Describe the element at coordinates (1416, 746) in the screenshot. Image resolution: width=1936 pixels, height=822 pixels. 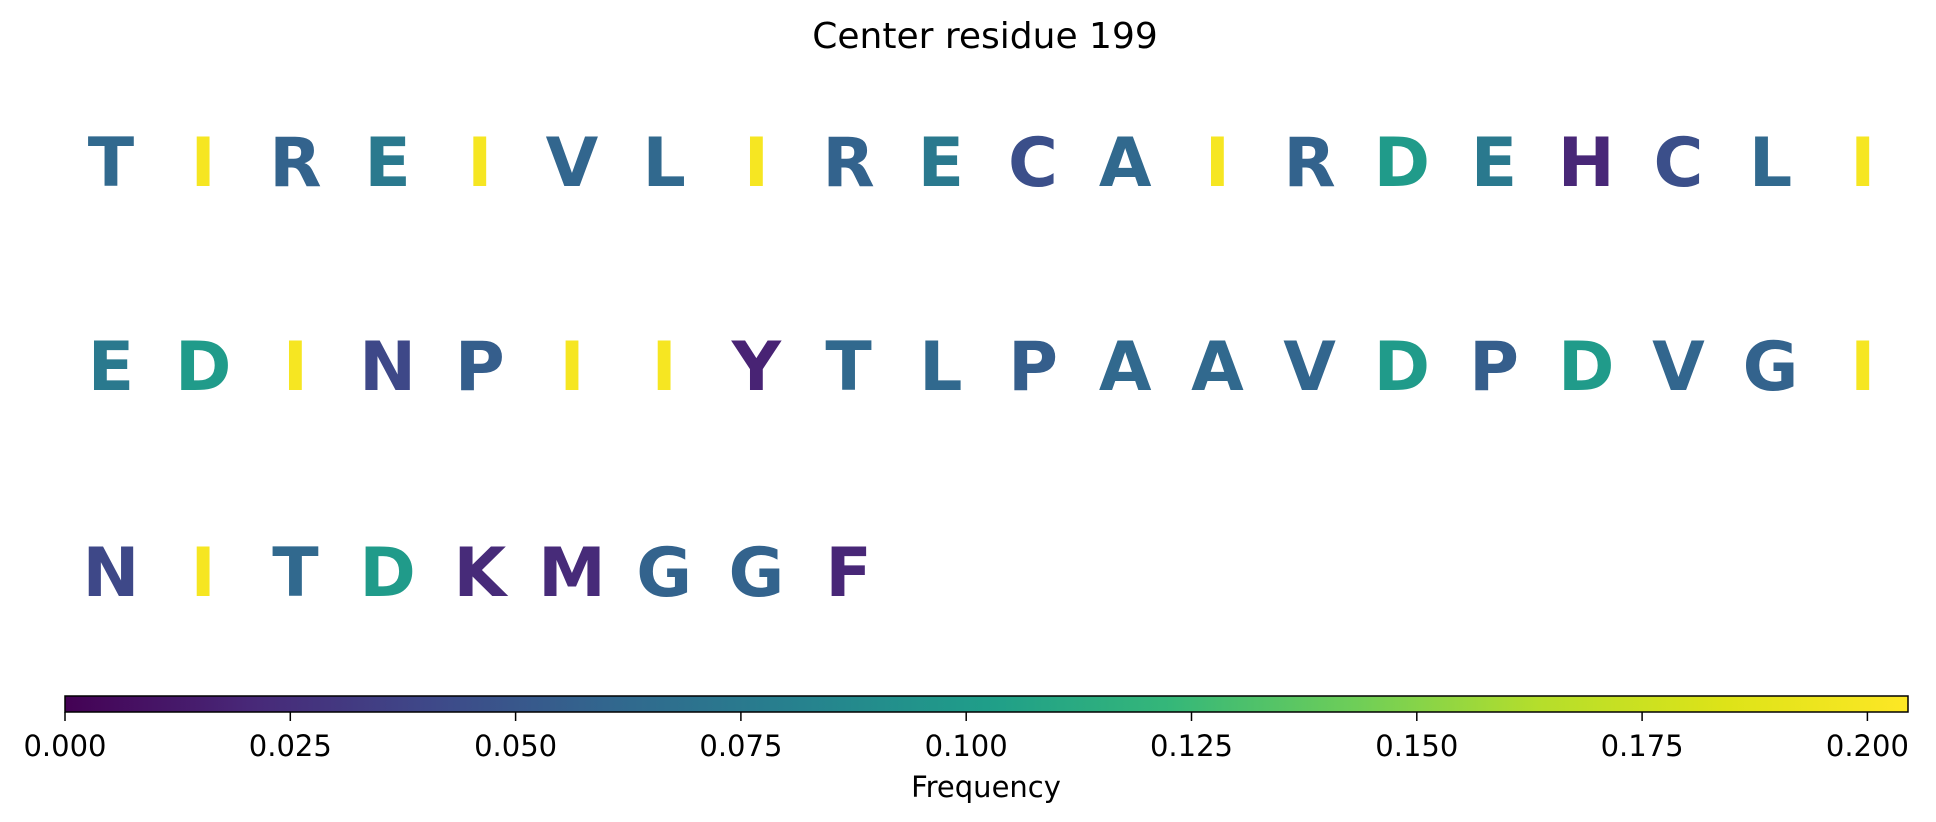
I see `colorbar-tick-label: 0.150` at that location.